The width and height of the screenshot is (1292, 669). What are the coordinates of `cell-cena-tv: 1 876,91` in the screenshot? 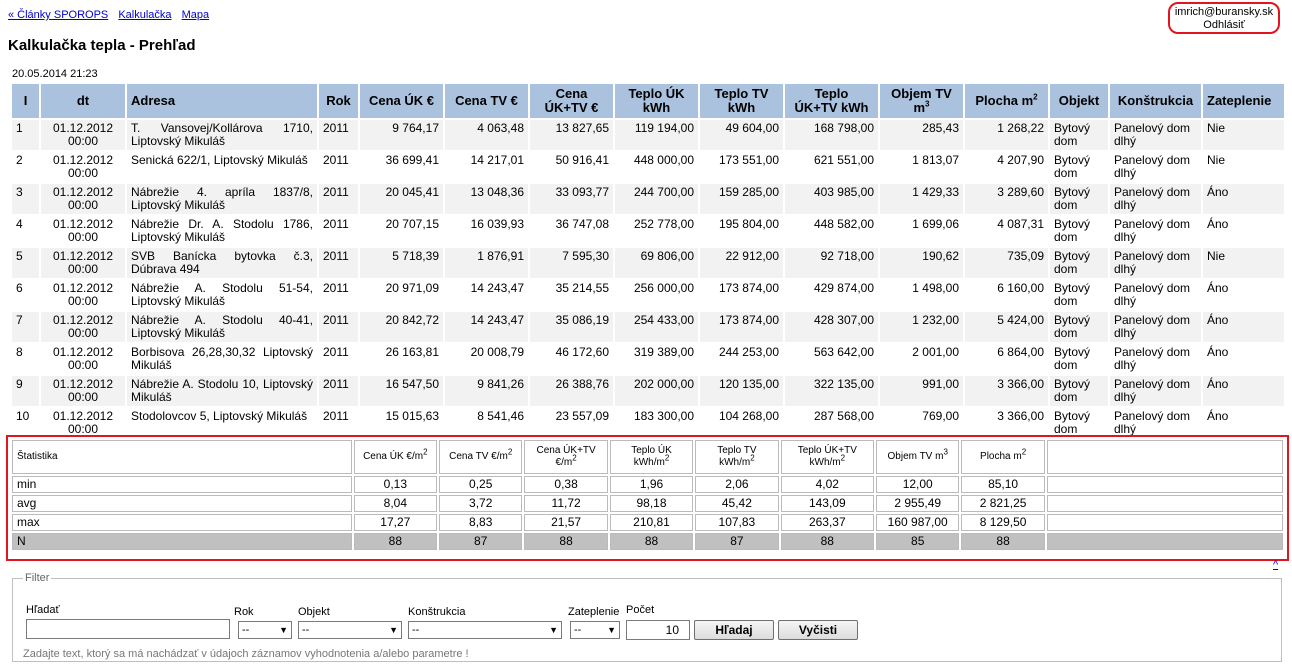 It's located at (486, 263).